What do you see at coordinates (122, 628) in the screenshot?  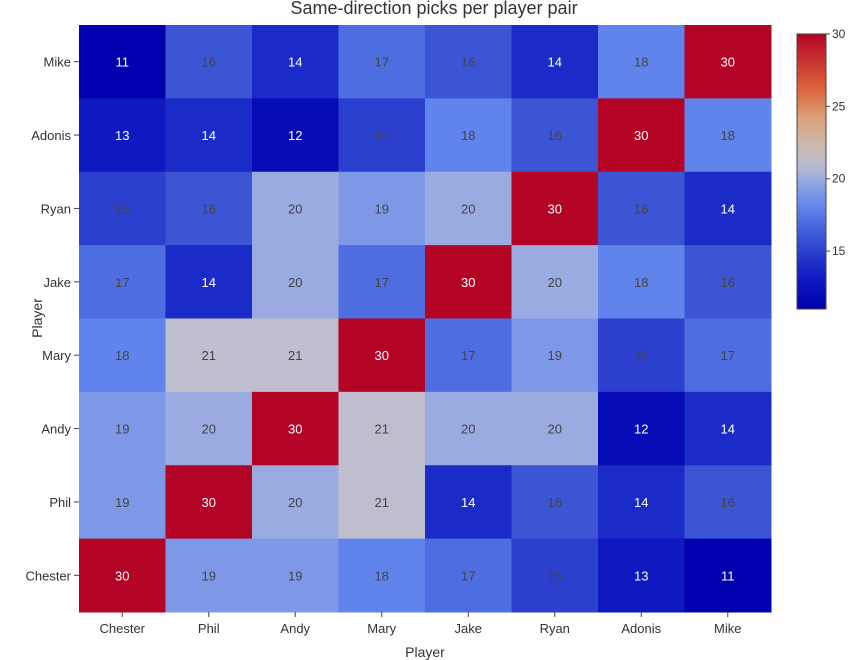 I see `x-tick-label: Chester` at bounding box center [122, 628].